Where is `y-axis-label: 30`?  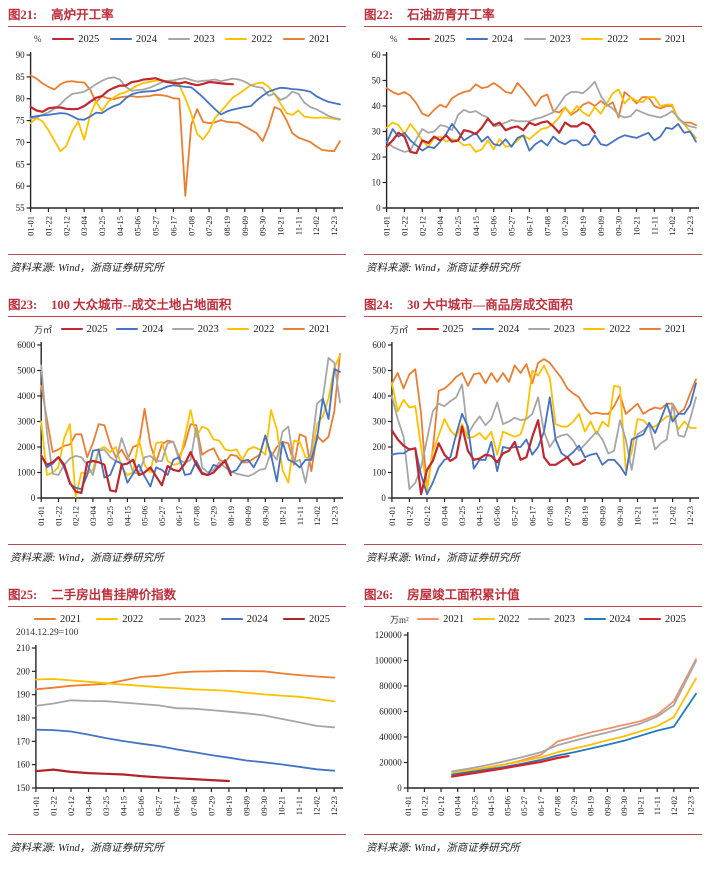
y-axis-label: 30 is located at coordinates (377, 132).